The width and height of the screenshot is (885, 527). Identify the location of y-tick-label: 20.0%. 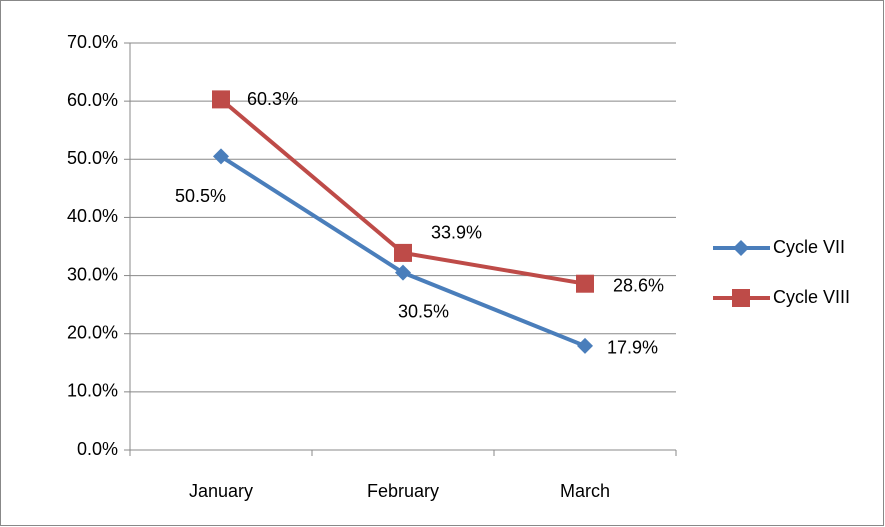
(92, 332).